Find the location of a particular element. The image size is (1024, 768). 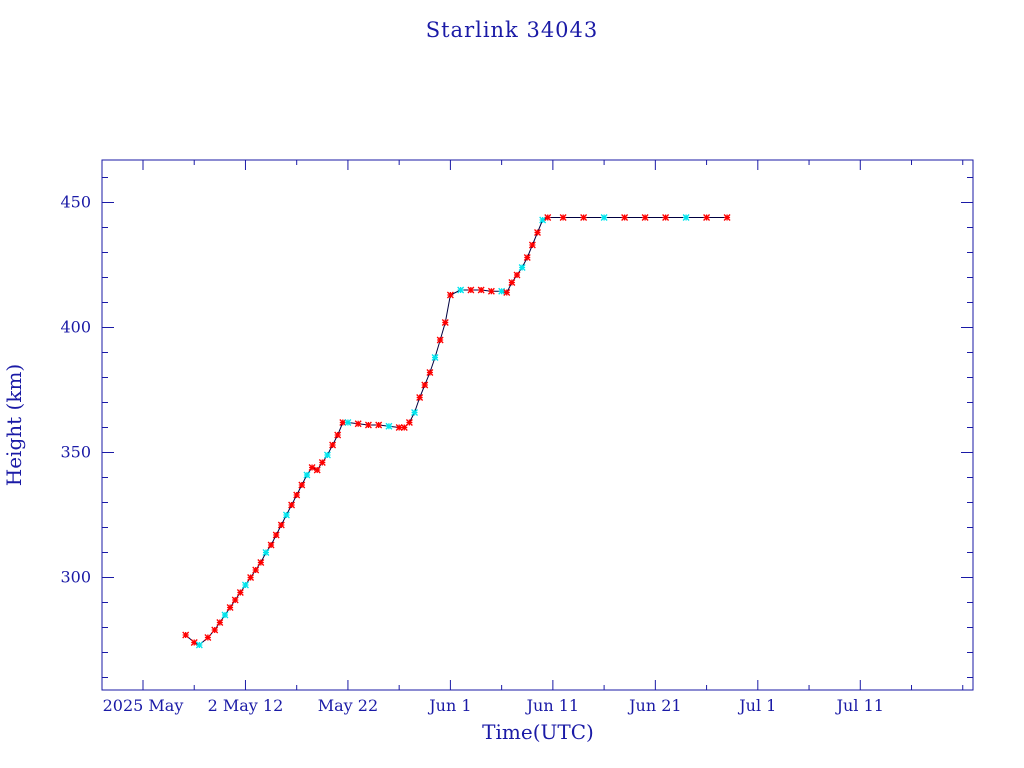

x-tick-label: Jul 1 is located at coordinates (756, 705).